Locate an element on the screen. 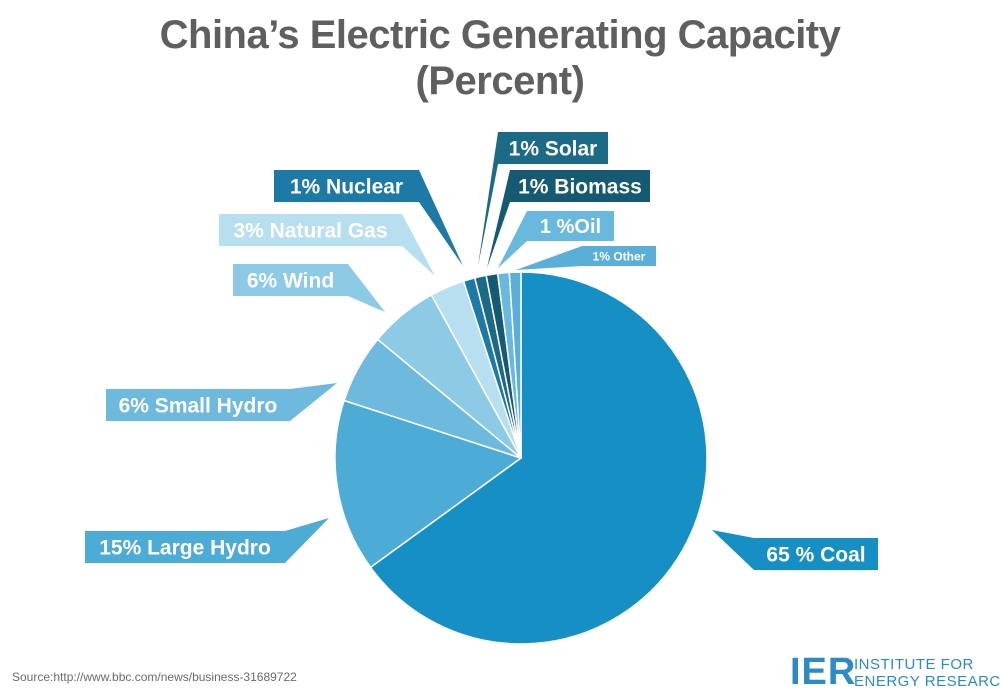 The width and height of the screenshot is (1000, 700). label-pointer-biomass is located at coordinates (498, 219).